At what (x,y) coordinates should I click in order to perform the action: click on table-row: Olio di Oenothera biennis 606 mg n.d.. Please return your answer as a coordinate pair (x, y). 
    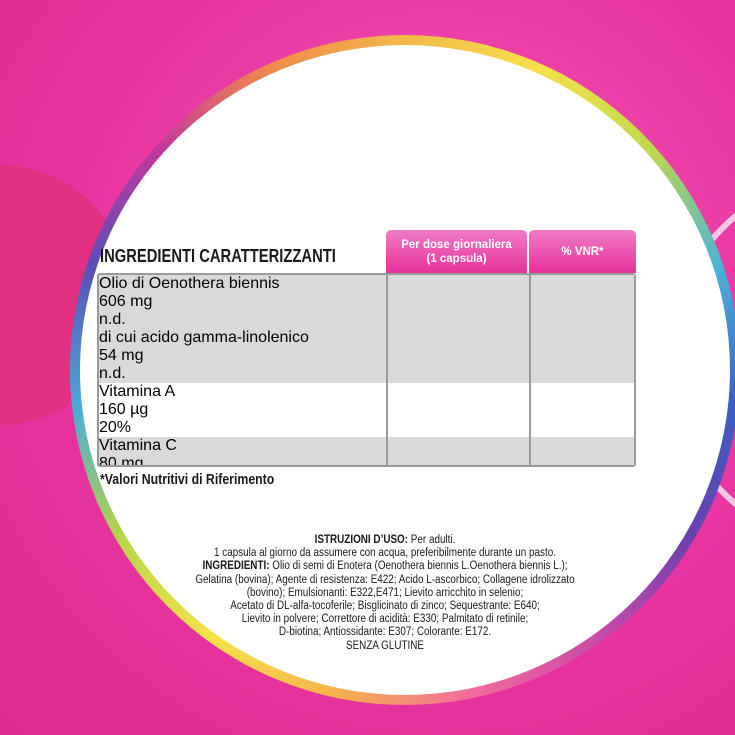
    Looking at the image, I should click on (366, 302).